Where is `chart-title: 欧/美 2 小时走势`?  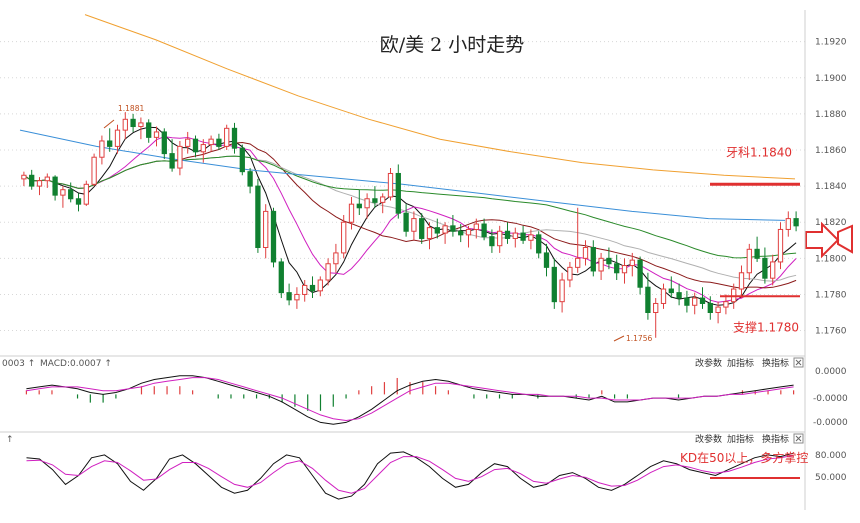
chart-title: 欧/美 2 小时走势 is located at coordinates (452, 45).